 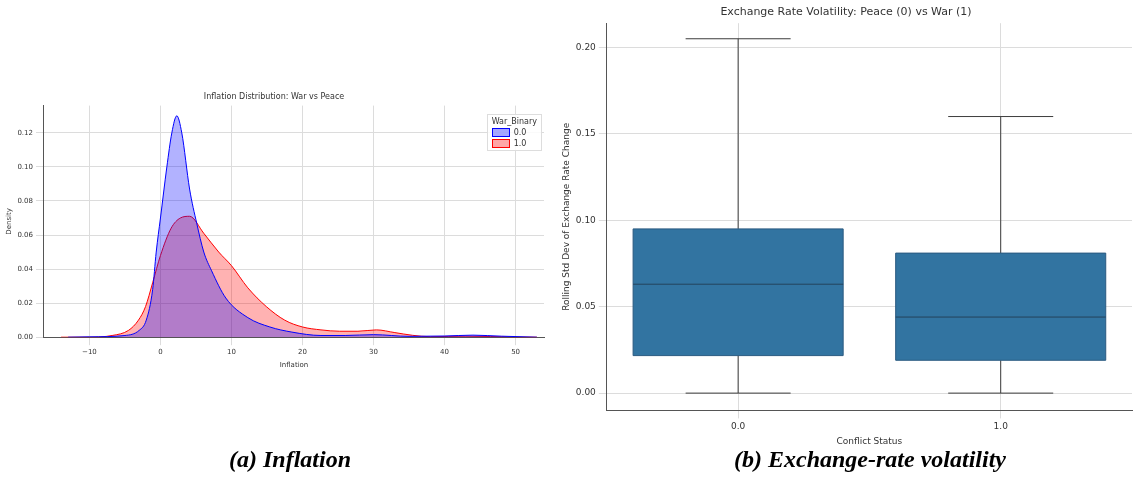 I want to click on text: (a) Inflation, so click(x=289, y=459).